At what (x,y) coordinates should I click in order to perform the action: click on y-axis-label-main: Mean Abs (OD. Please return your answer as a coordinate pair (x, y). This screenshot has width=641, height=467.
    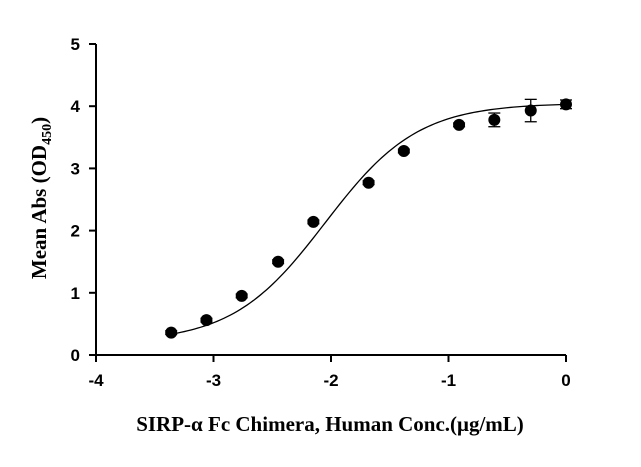
    Looking at the image, I should click on (39, 212).